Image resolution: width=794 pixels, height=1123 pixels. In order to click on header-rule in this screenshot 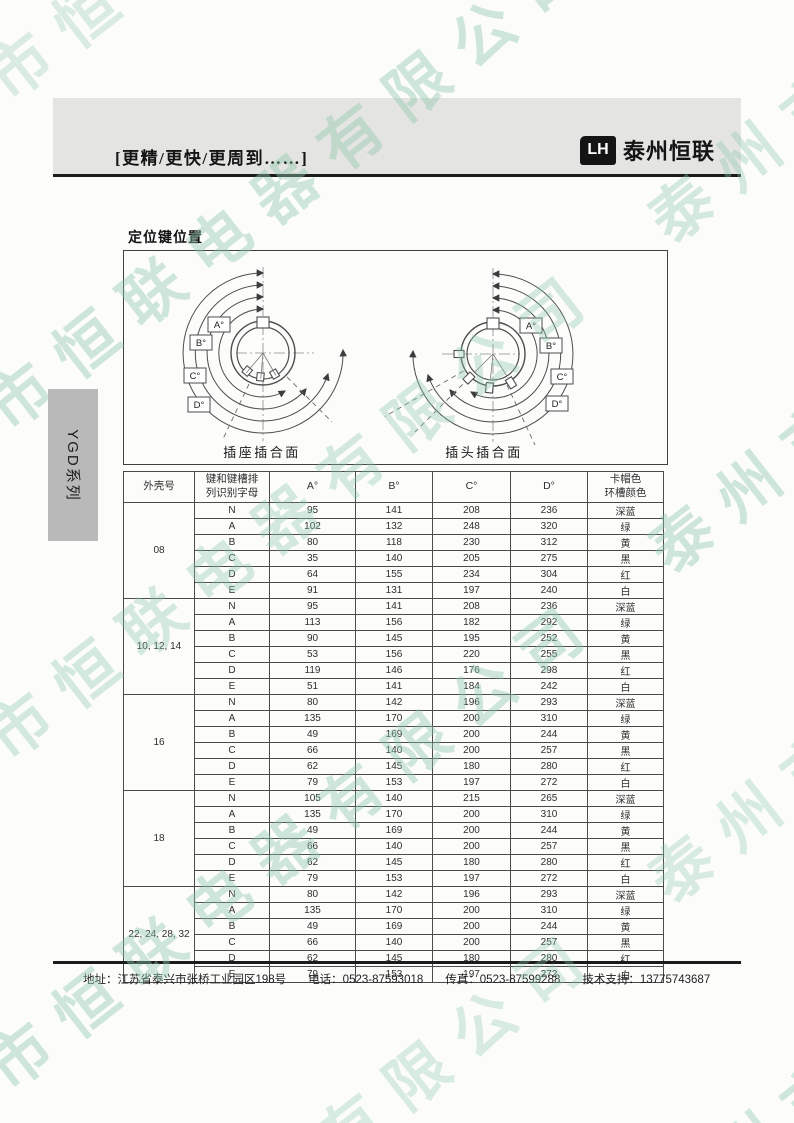, I will do `click(397, 175)`.